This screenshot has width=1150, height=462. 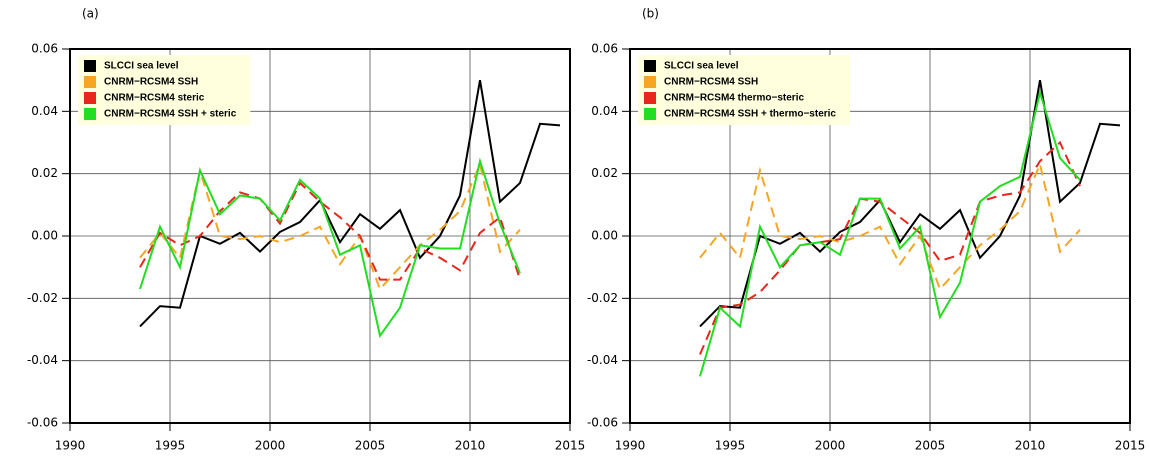 I want to click on panel-label: (b), so click(x=650, y=14).